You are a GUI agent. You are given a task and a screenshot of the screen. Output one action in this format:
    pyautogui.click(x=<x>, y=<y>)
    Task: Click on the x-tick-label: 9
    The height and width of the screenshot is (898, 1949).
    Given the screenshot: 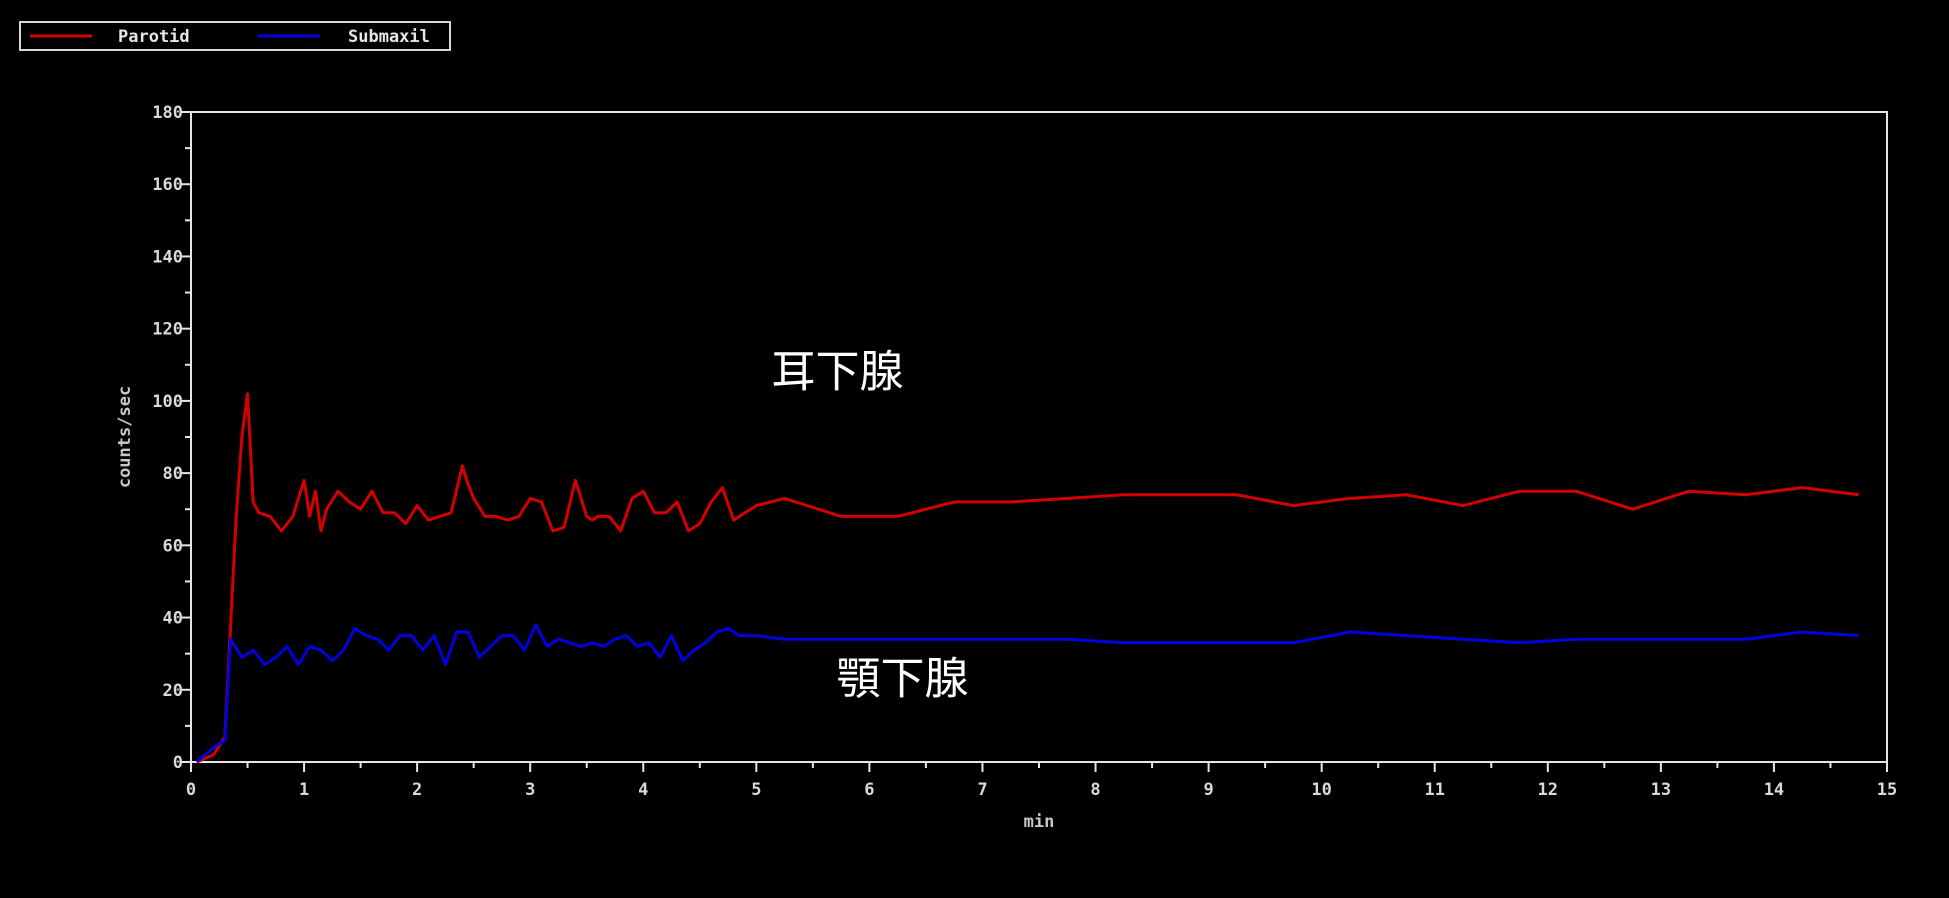 What is the action you would take?
    pyautogui.click(x=1208, y=790)
    